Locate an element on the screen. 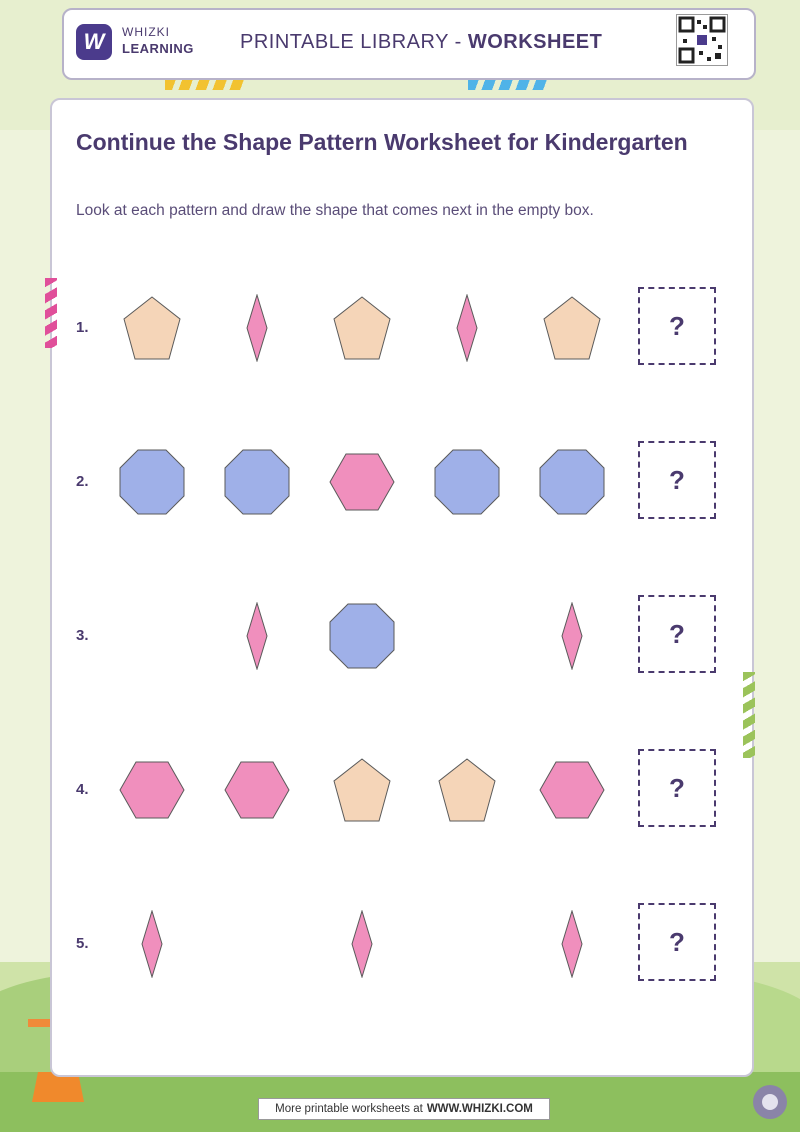 Image resolution: width=800 pixels, height=1132 pixels. library-title: PRINTABLE LIBRARY - WORKSHEET is located at coordinates (421, 42).